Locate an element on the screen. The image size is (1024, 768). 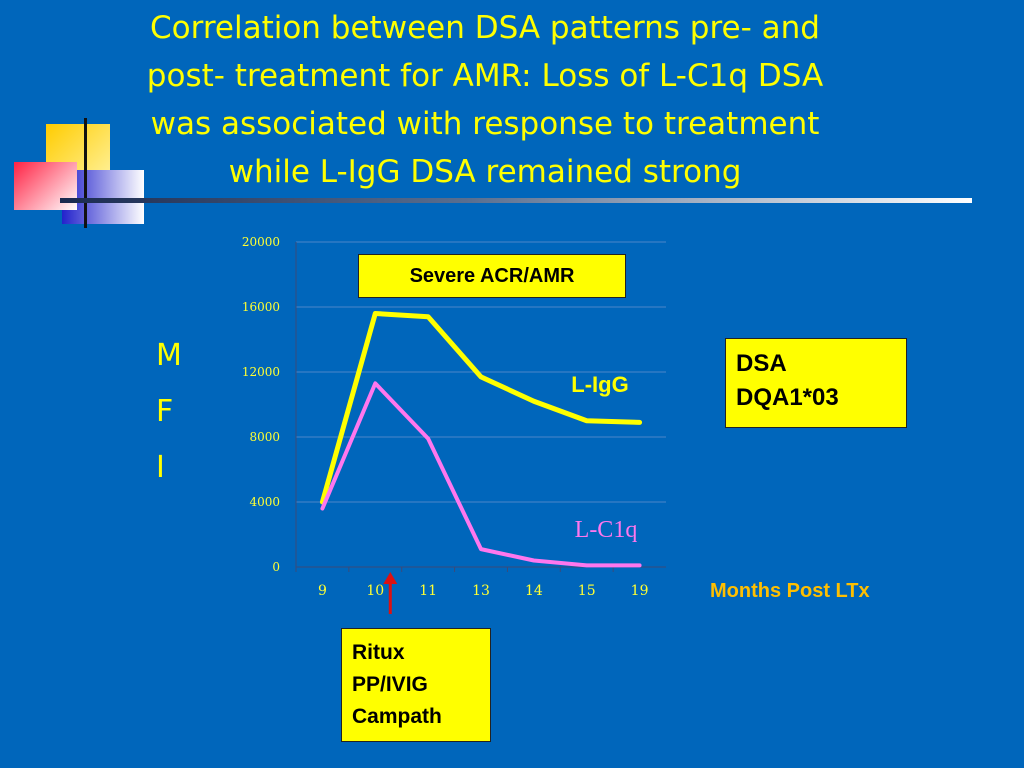
treatment-line-3: Campath is located at coordinates (397, 716).